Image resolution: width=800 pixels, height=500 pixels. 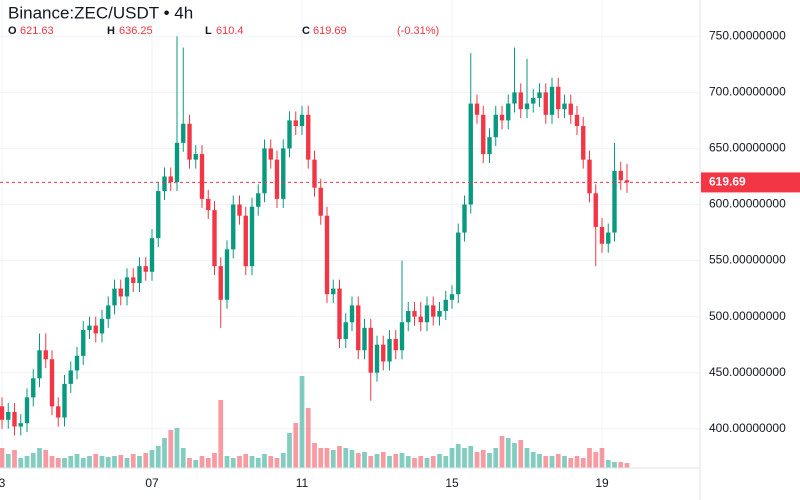 I want to click on chart-title: Binance:ZEC/USDT • 4h, so click(x=100, y=12).